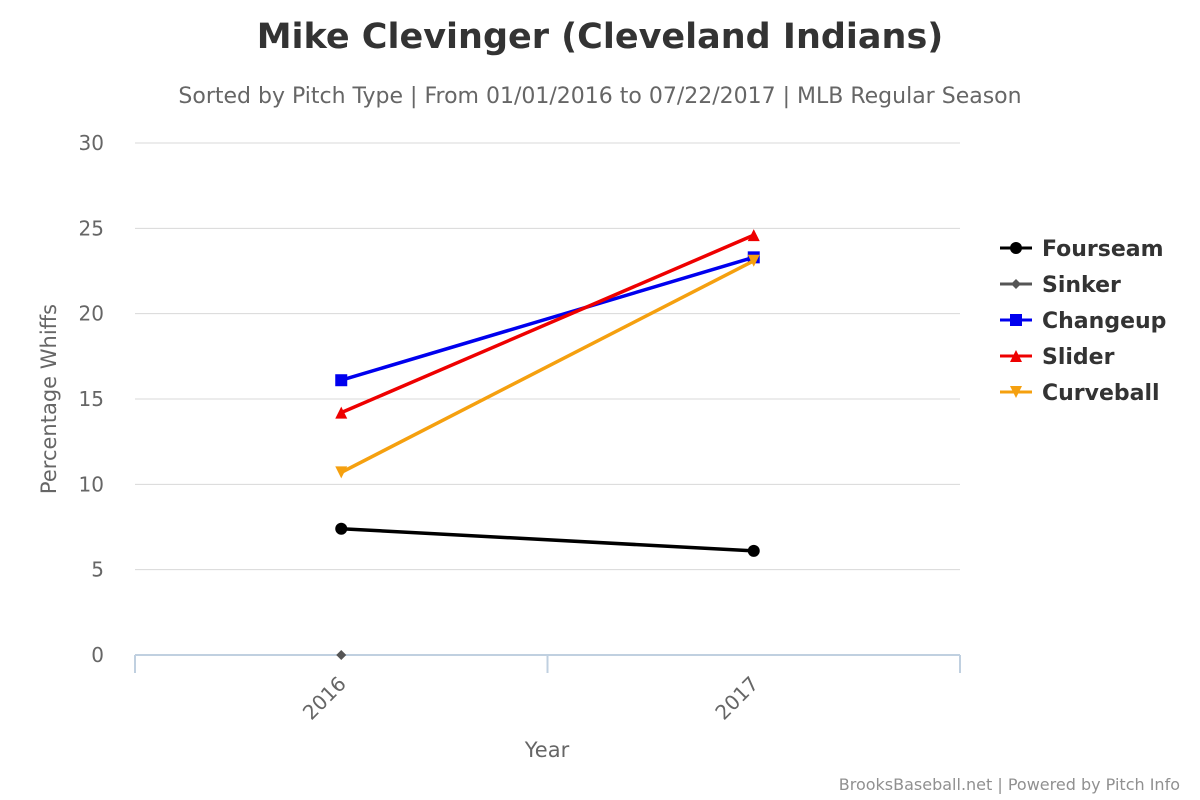 Image resolution: width=1200 pixels, height=800 pixels. I want to click on series-slider, so click(547, 324).